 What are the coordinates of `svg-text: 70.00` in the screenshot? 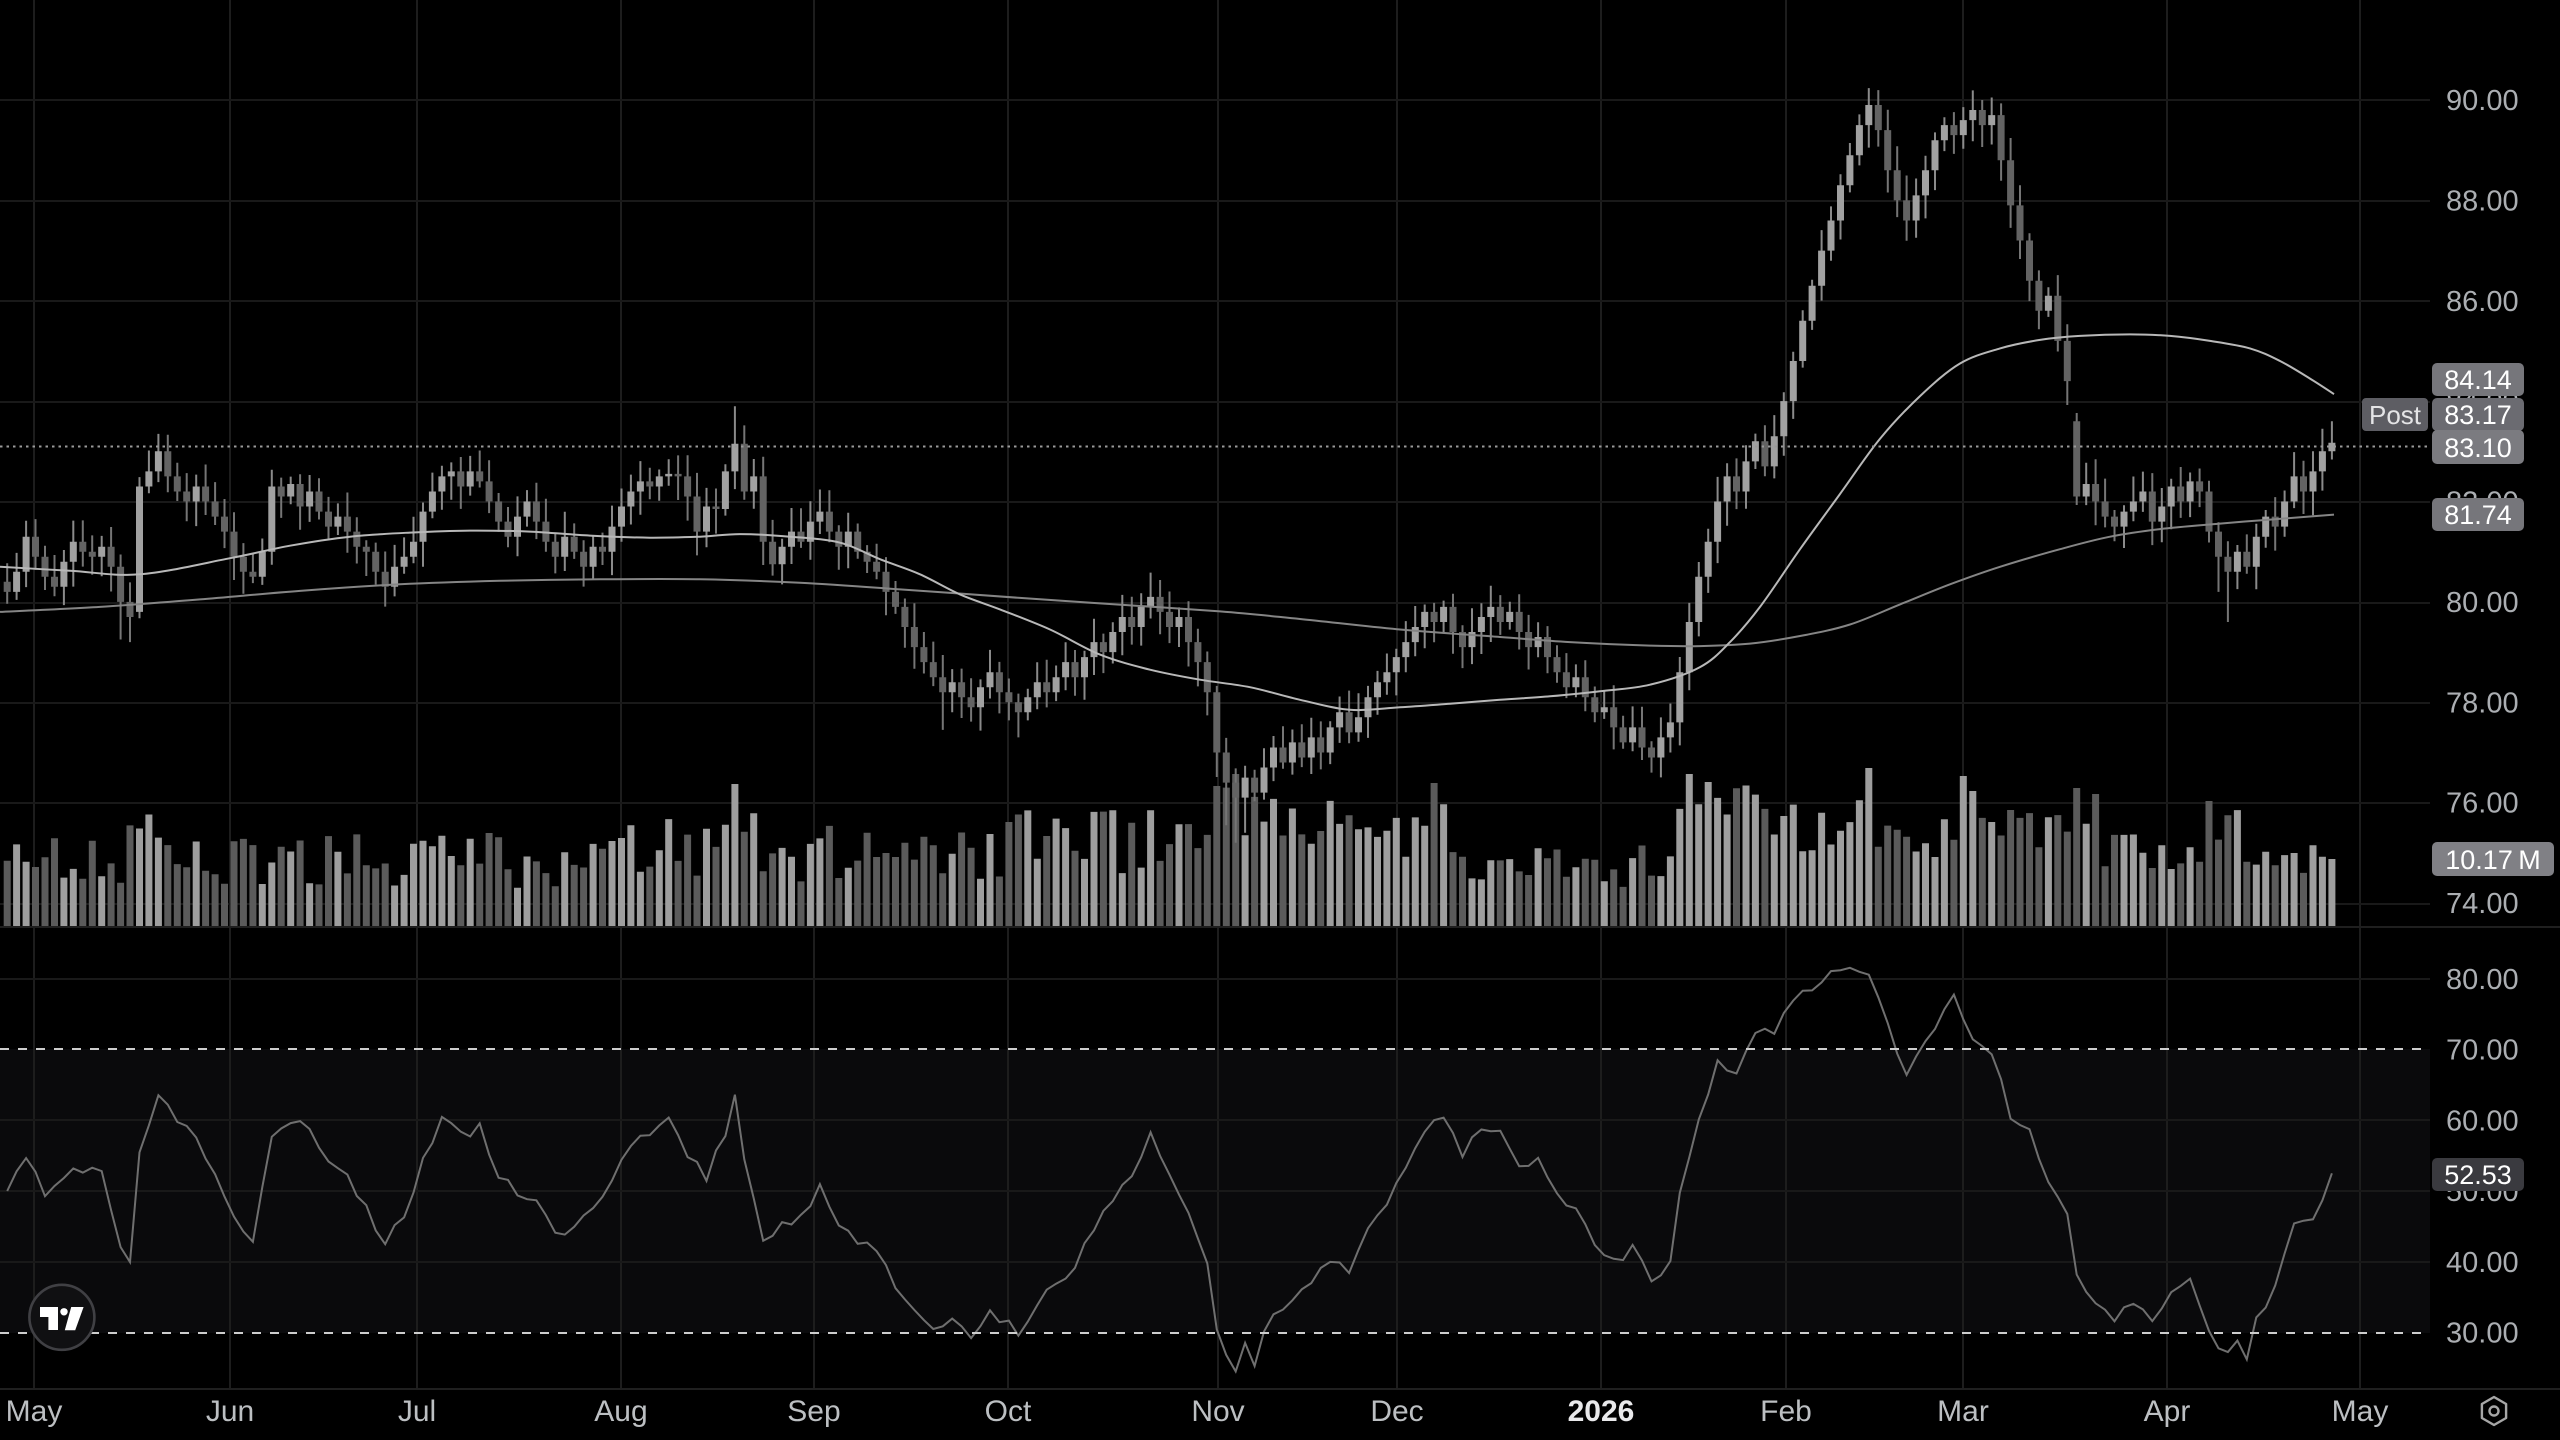 It's located at (2482, 1051).